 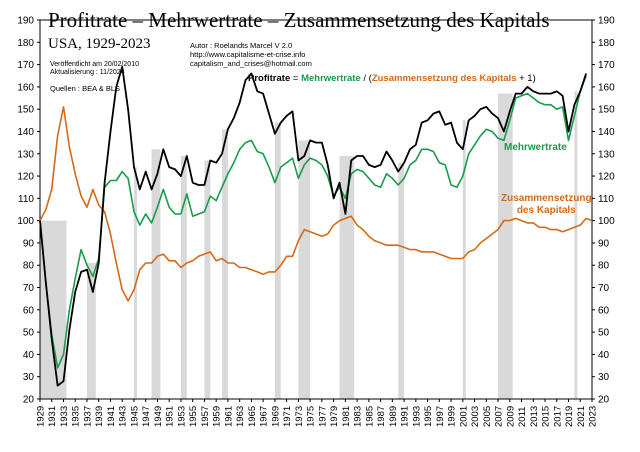 I want to click on y-tick-label-right-110: 110, so click(x=606, y=199).